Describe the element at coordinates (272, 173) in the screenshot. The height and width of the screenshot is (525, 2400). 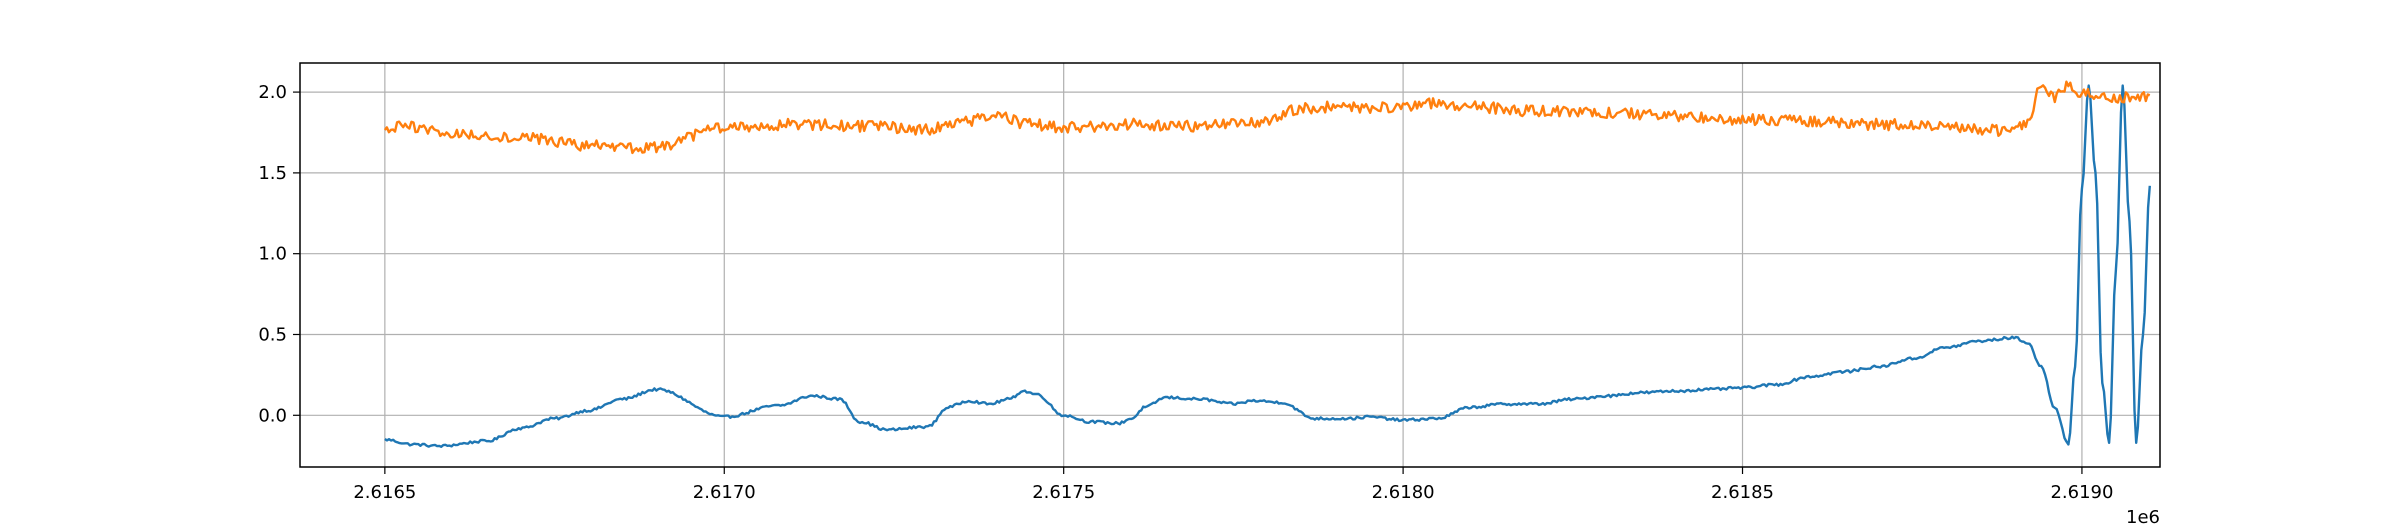
I see `y-tick-label: 1.5` at that location.